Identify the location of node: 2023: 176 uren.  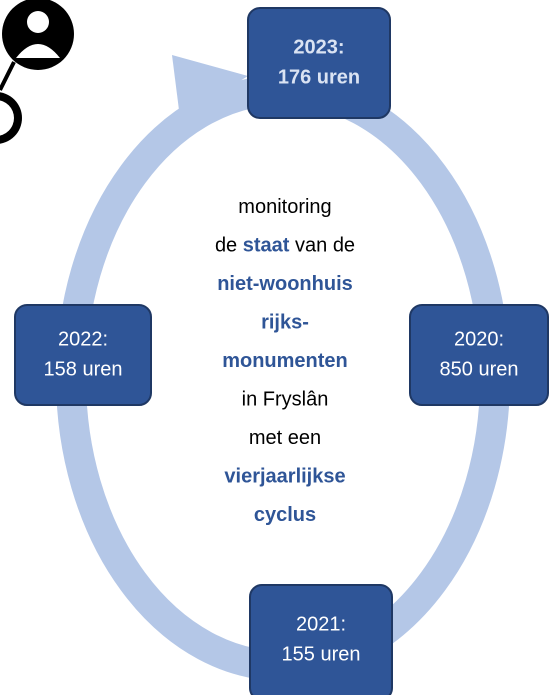
(319, 63).